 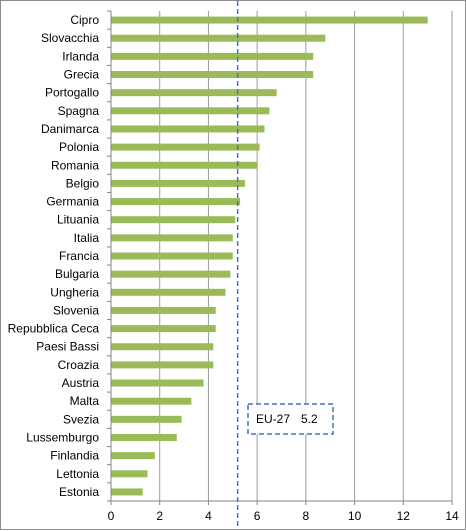 I want to click on x-tick-label: 14, so click(x=452, y=516).